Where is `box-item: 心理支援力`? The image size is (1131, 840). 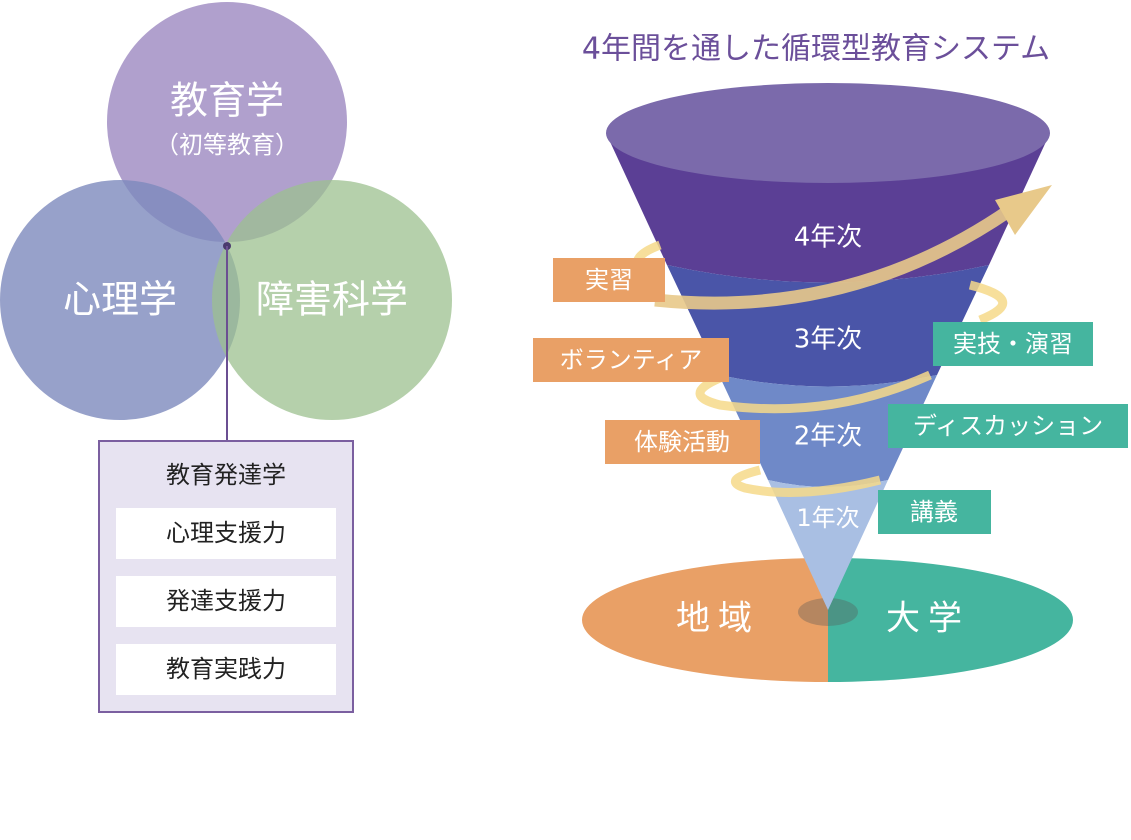
box-item: 心理支援力 is located at coordinates (226, 533).